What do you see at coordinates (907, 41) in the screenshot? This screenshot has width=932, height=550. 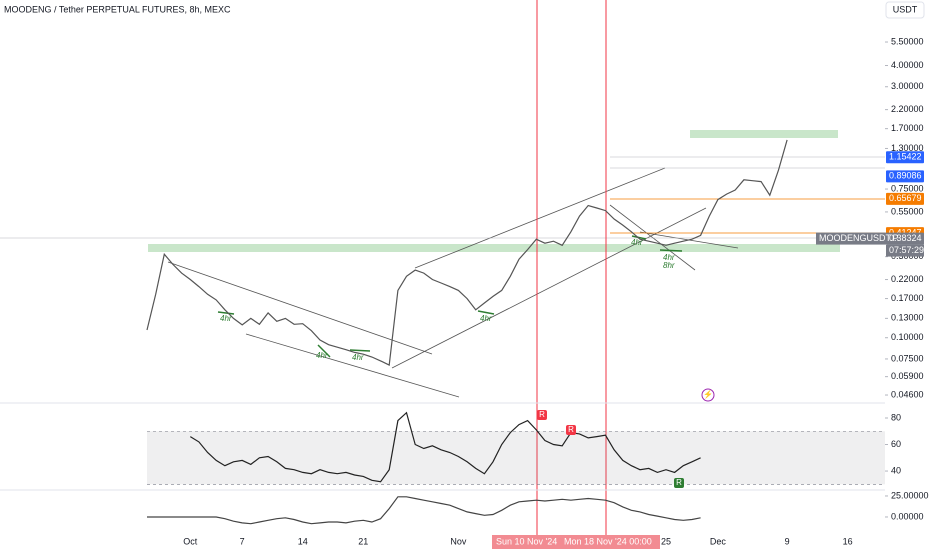 I see `y-tick-label: 5.50000` at bounding box center [907, 41].